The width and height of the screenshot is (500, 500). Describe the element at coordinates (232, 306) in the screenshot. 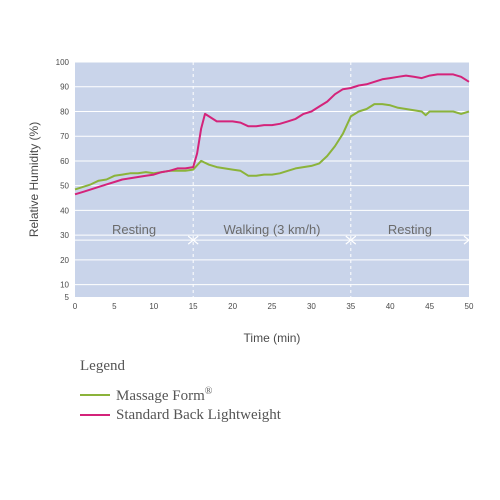

I see `x-tick-label: 20` at that location.